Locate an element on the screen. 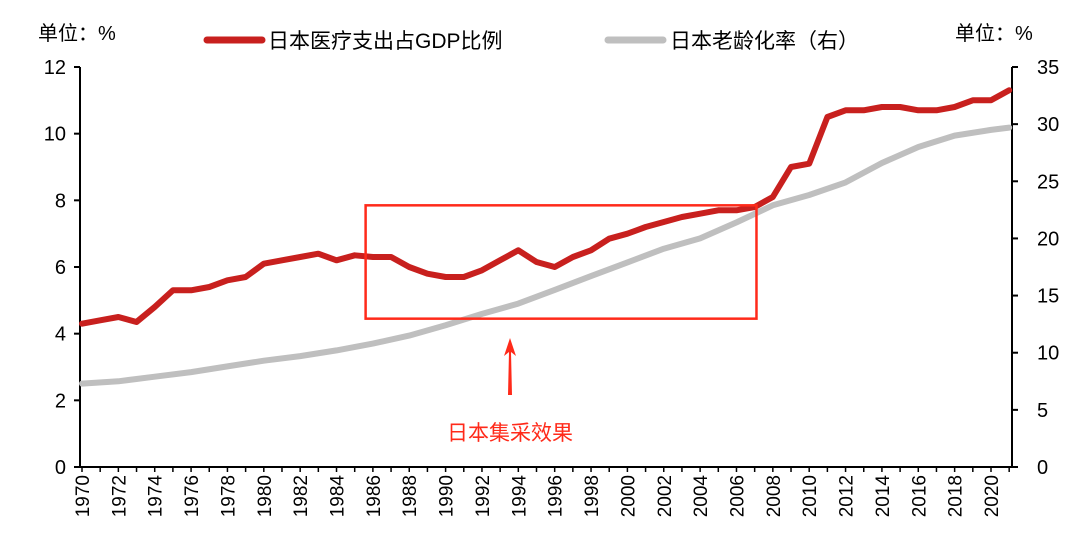 The width and height of the screenshot is (1080, 560). x-tick-label: 2002 is located at coordinates (665, 496).